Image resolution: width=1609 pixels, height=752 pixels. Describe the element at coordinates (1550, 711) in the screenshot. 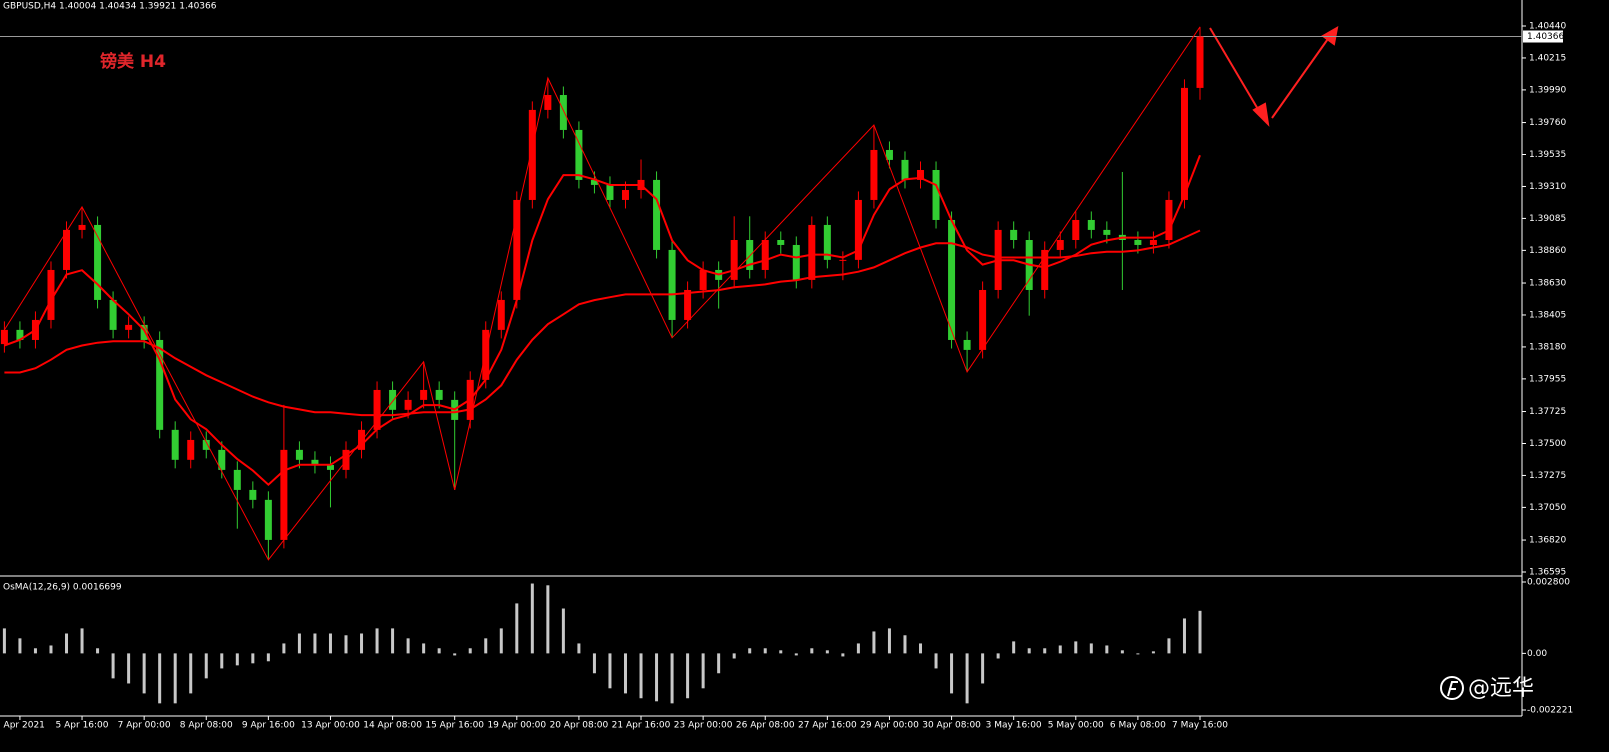

I see `y-tick-label: -0.002221` at that location.